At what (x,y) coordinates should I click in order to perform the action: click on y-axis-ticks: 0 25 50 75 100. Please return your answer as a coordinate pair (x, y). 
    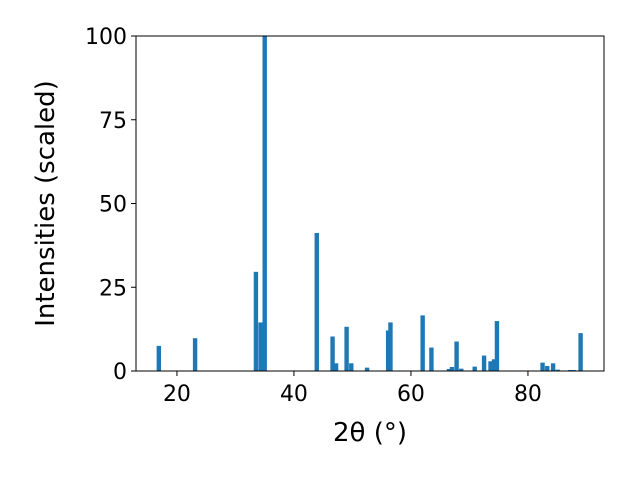
    Looking at the image, I should click on (110, 205).